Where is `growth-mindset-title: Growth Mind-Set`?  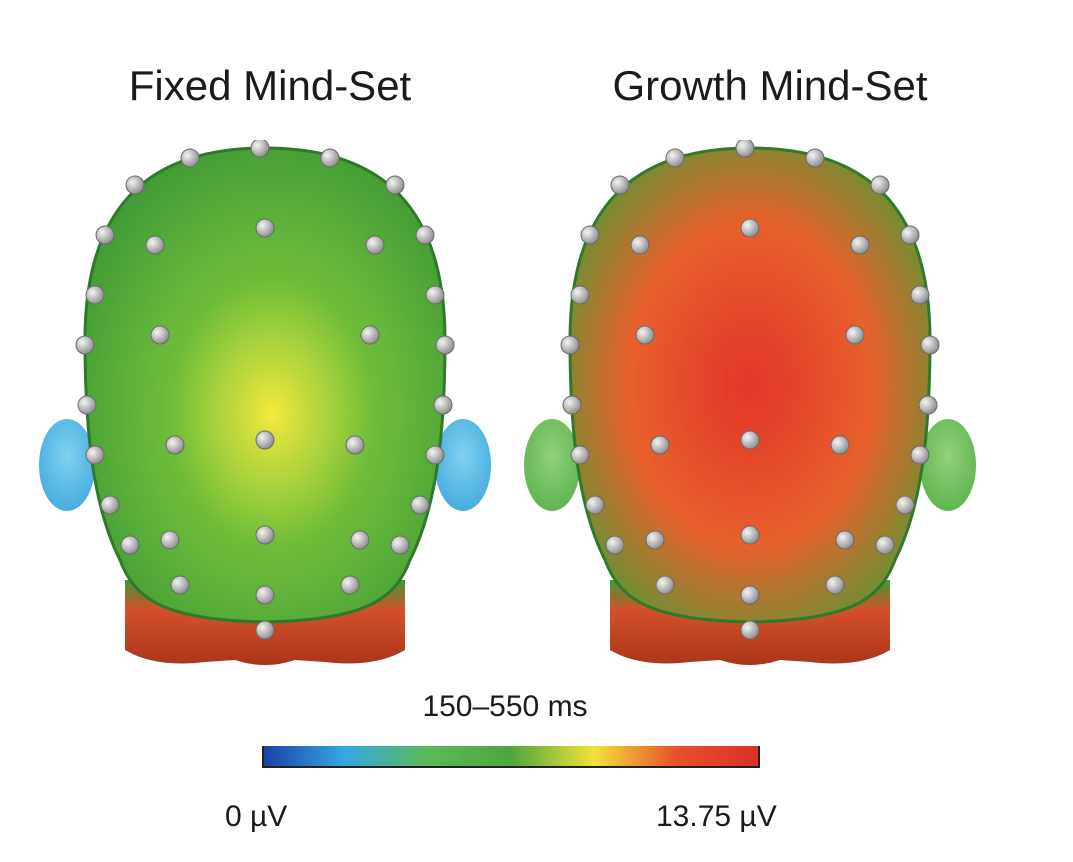
growth-mindset-title: Growth Mind-Set is located at coordinates (770, 85).